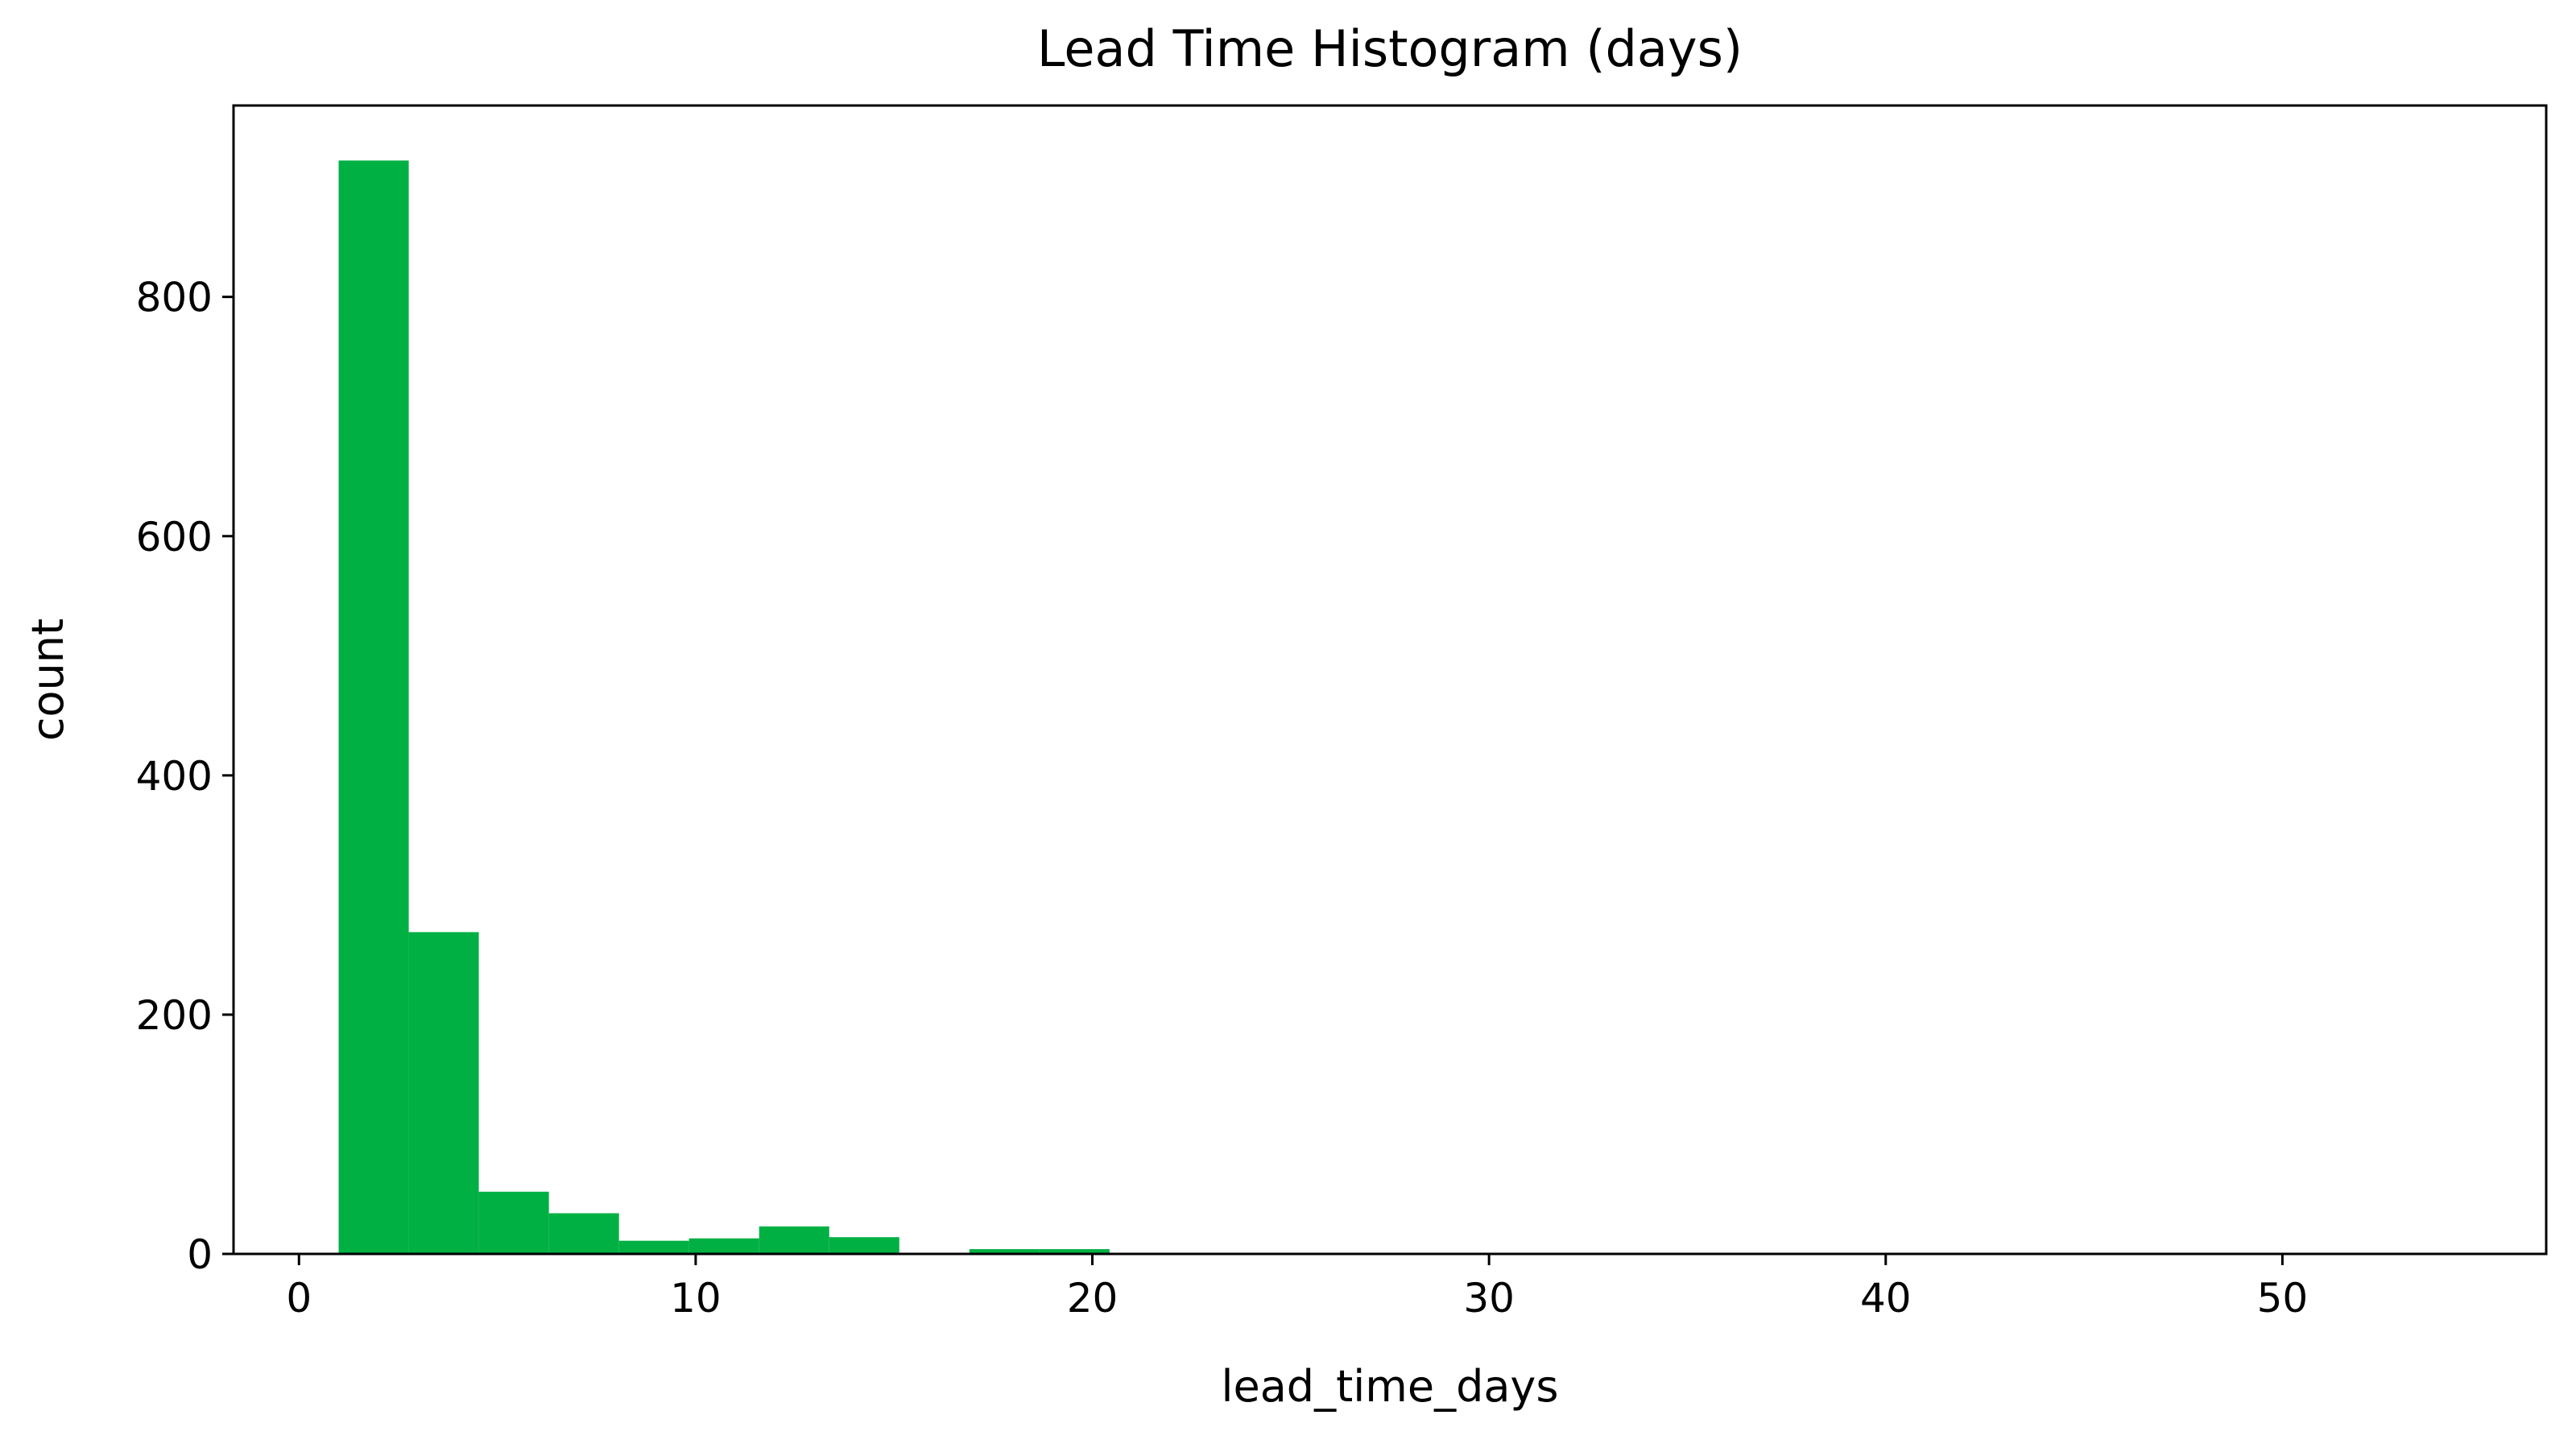  What do you see at coordinates (696, 1298) in the screenshot?
I see `x-tick-label: 10` at bounding box center [696, 1298].